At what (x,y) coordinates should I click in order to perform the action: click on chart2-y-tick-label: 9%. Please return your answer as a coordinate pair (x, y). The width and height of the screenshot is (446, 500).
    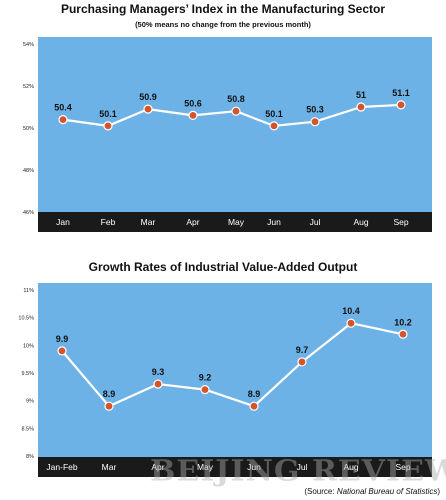
    Looking at the image, I should click on (30, 402).